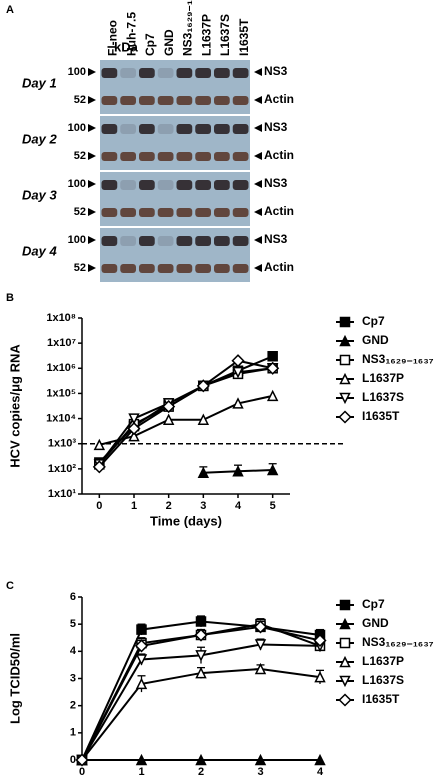 The image size is (437, 776). I want to click on y-tick-label: 1x10⁵, so click(61, 393).